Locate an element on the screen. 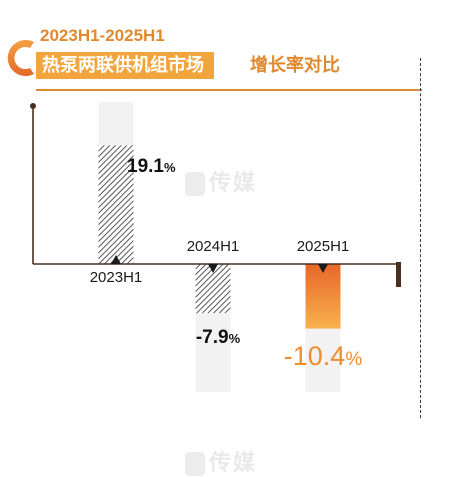 The width and height of the screenshot is (456, 477). data-label-value: 19.1 is located at coordinates (145, 166).